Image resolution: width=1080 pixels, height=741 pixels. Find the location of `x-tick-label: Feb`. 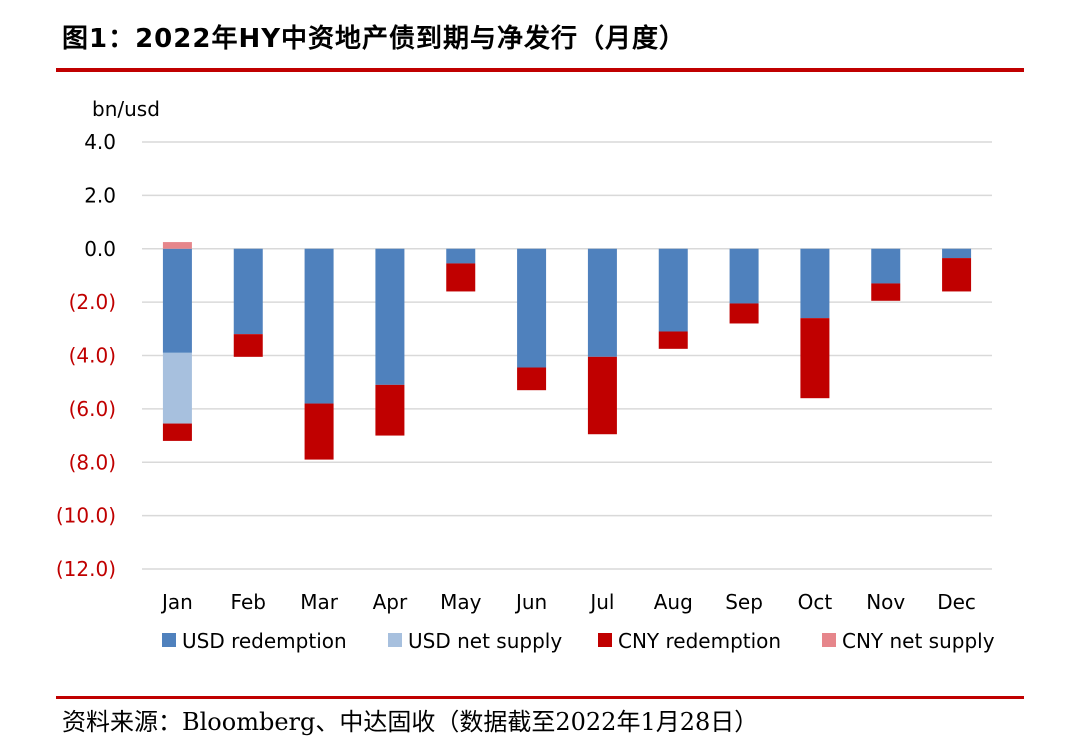

x-tick-label: Feb is located at coordinates (248, 602).